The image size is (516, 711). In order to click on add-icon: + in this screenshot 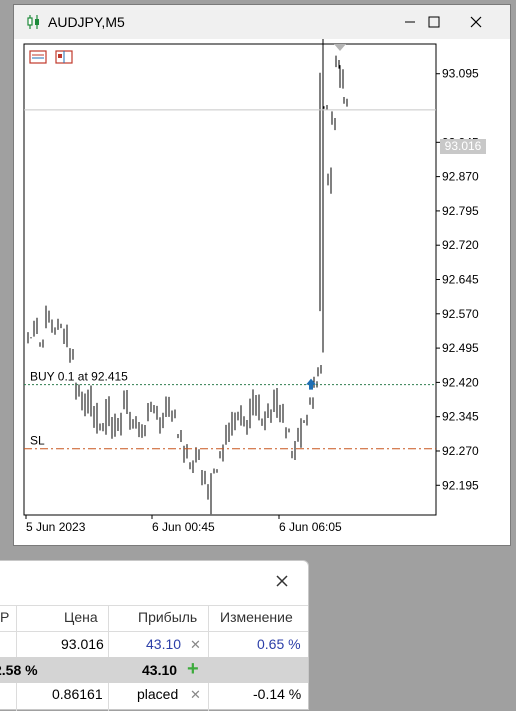, I will do `click(193, 669)`.